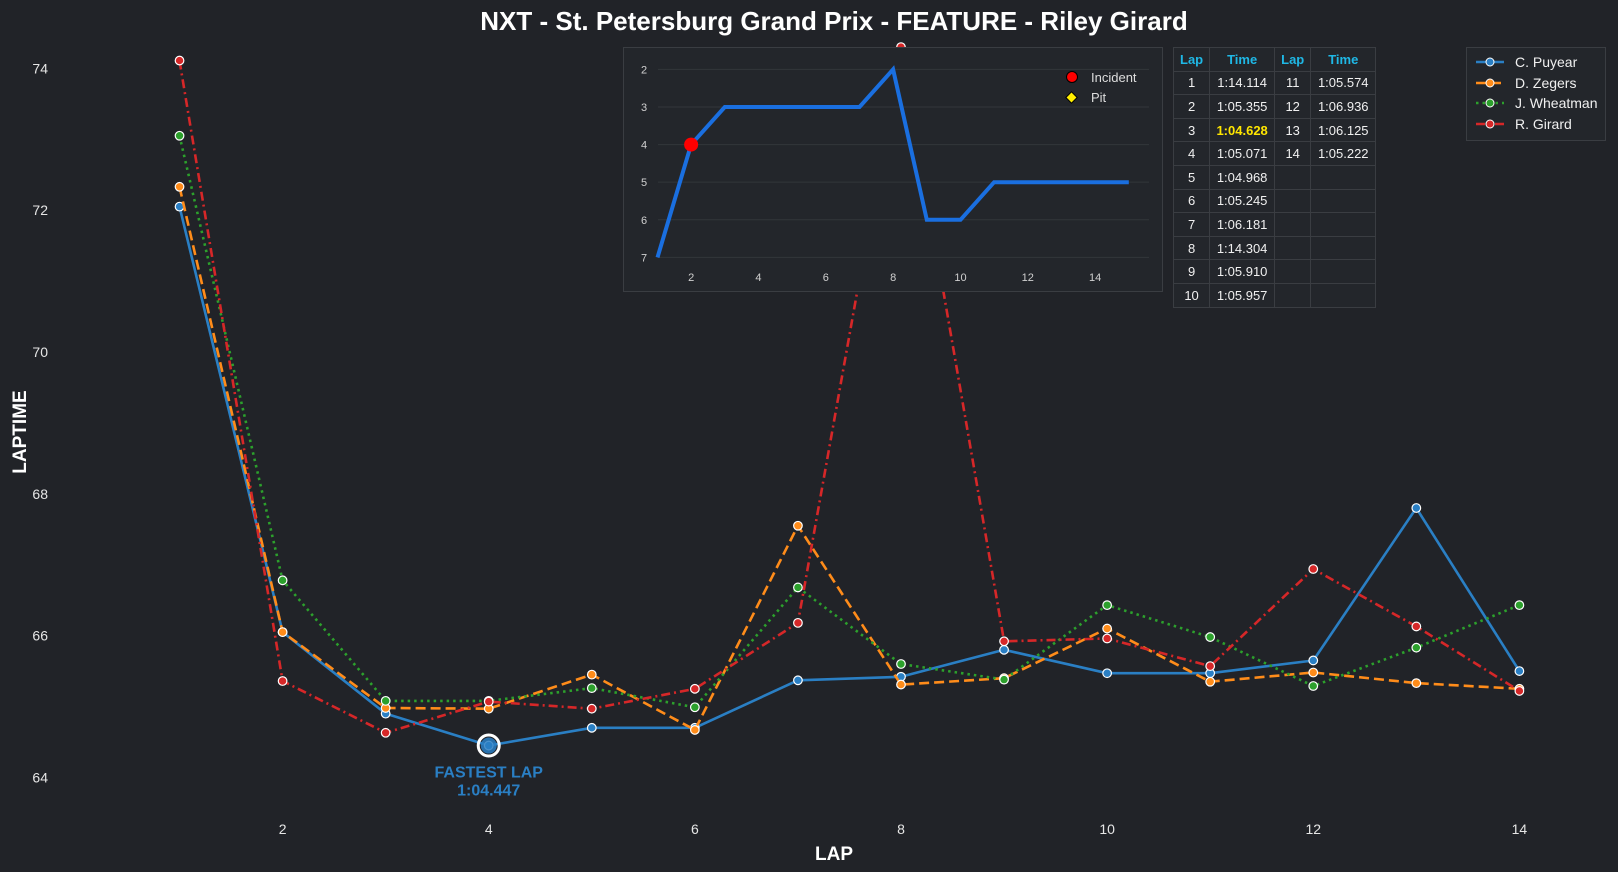 The width and height of the screenshot is (1618, 872). What do you see at coordinates (1343, 153) in the screenshot?
I see `lap-time-cell: 1:05.222` at bounding box center [1343, 153].